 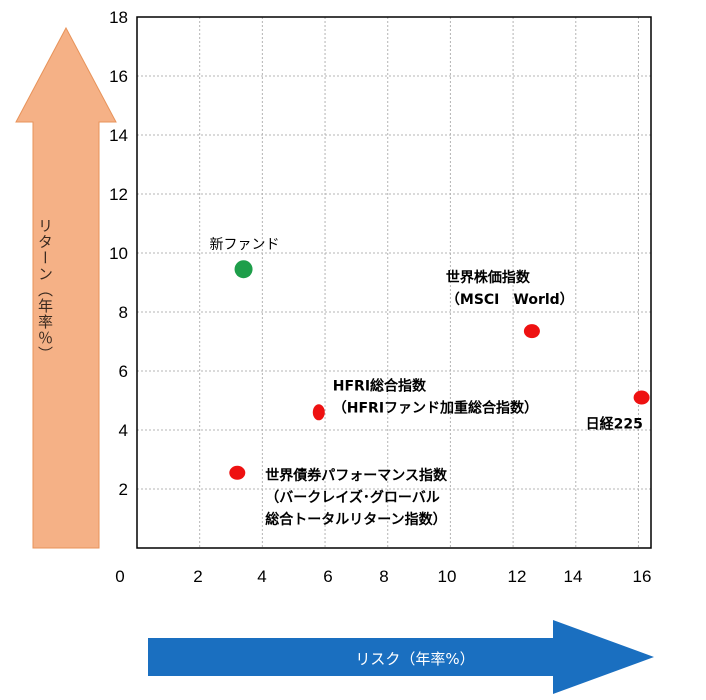 I want to click on y-tick-label: 18, so click(x=118, y=17).